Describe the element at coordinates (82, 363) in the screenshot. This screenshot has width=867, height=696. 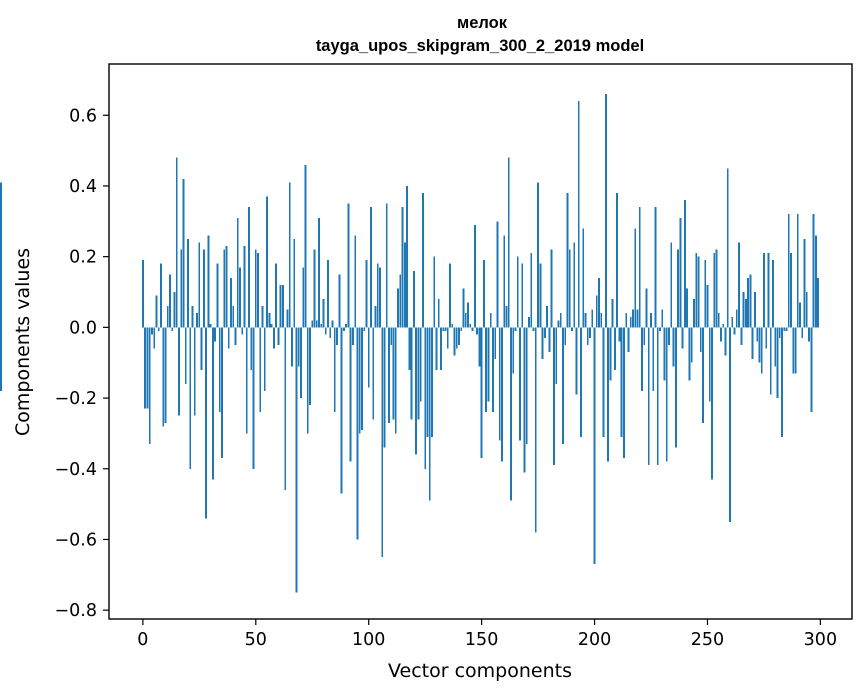
I see `y-axis-ticks: −0.8 −0.6 −0.4 −0.2 0.0 0.2 0.4 0.6` at that location.